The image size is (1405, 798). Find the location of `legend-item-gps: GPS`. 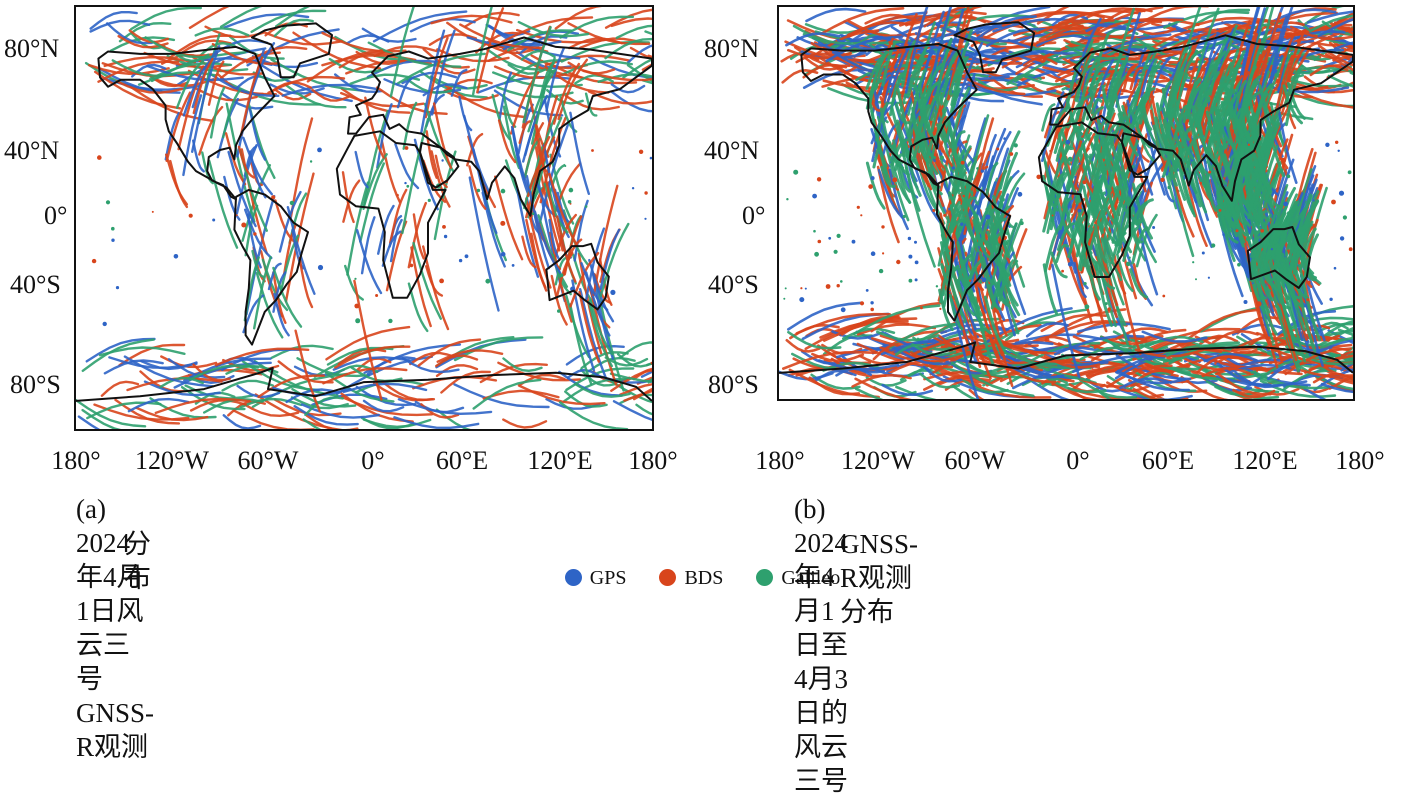

legend-item-gps: GPS is located at coordinates (596, 578).